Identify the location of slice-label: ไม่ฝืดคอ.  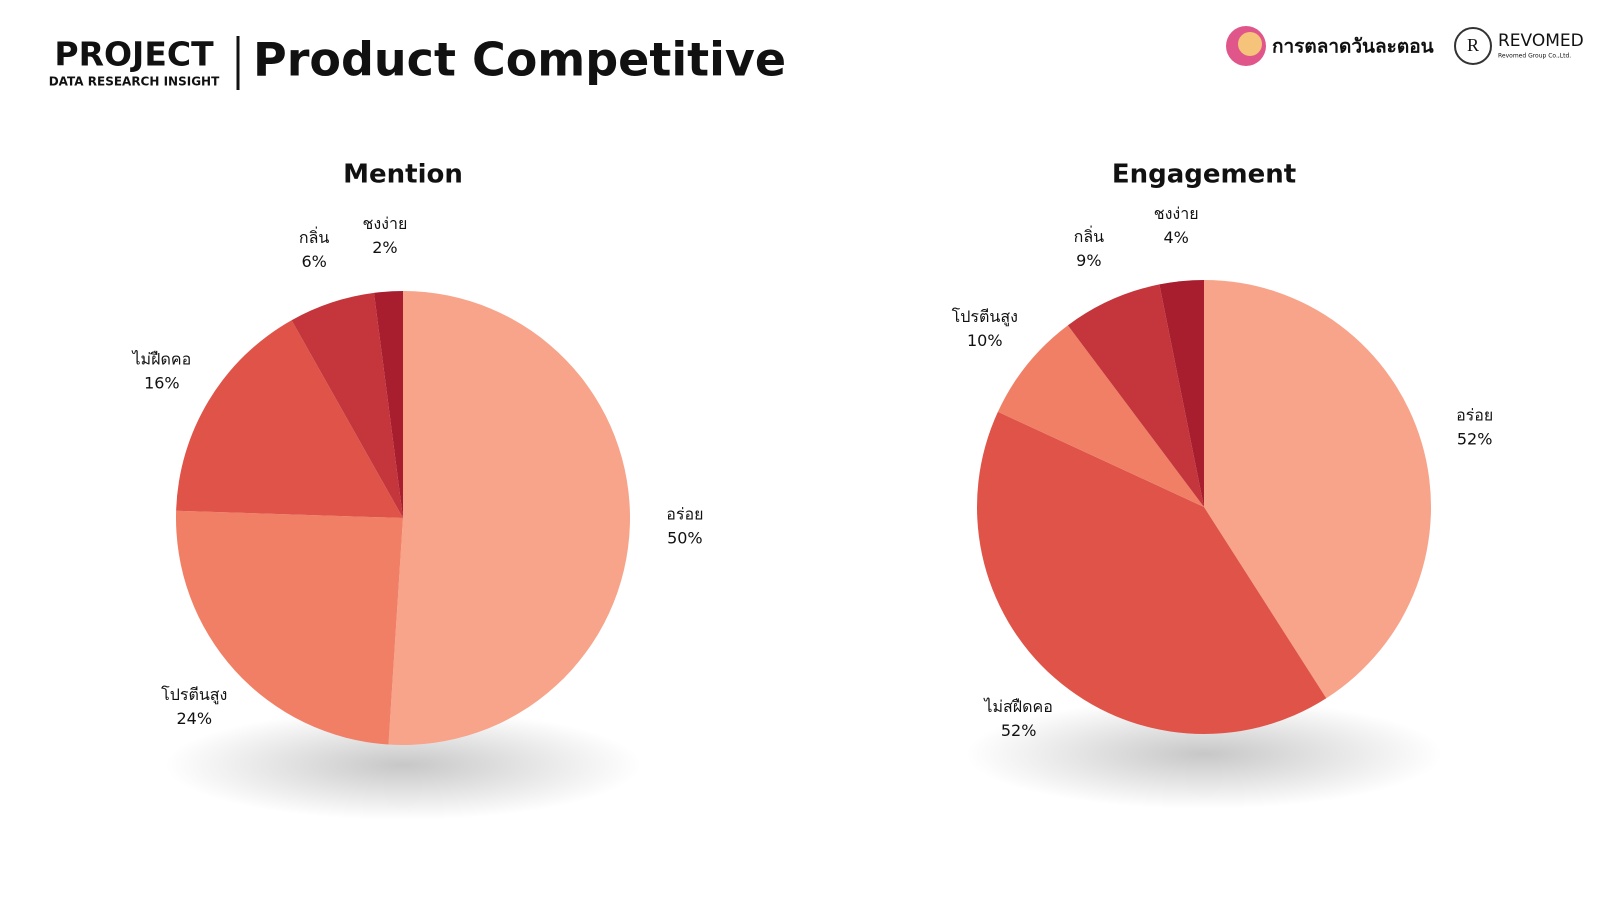
(161, 358).